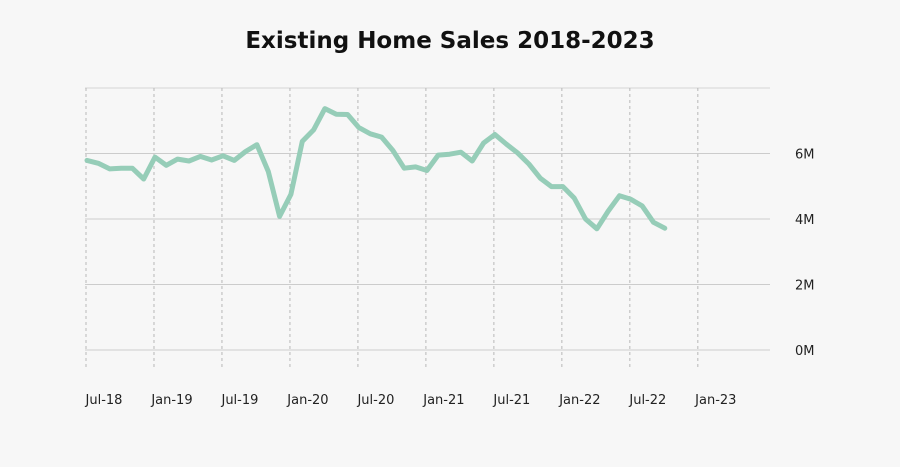  What do you see at coordinates (715, 400) in the screenshot?
I see `x-tick-label: Jan-23` at bounding box center [715, 400].